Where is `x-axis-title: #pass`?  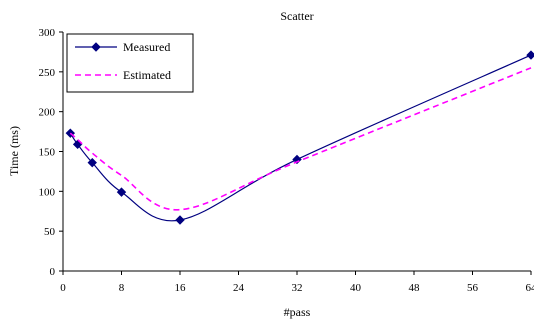
x-axis-title: #pass is located at coordinates (297, 312).